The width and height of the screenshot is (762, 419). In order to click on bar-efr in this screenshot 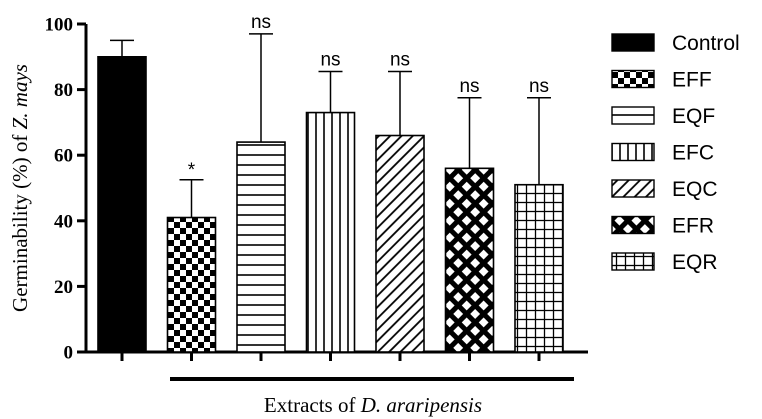, I will do `click(469, 260)`.